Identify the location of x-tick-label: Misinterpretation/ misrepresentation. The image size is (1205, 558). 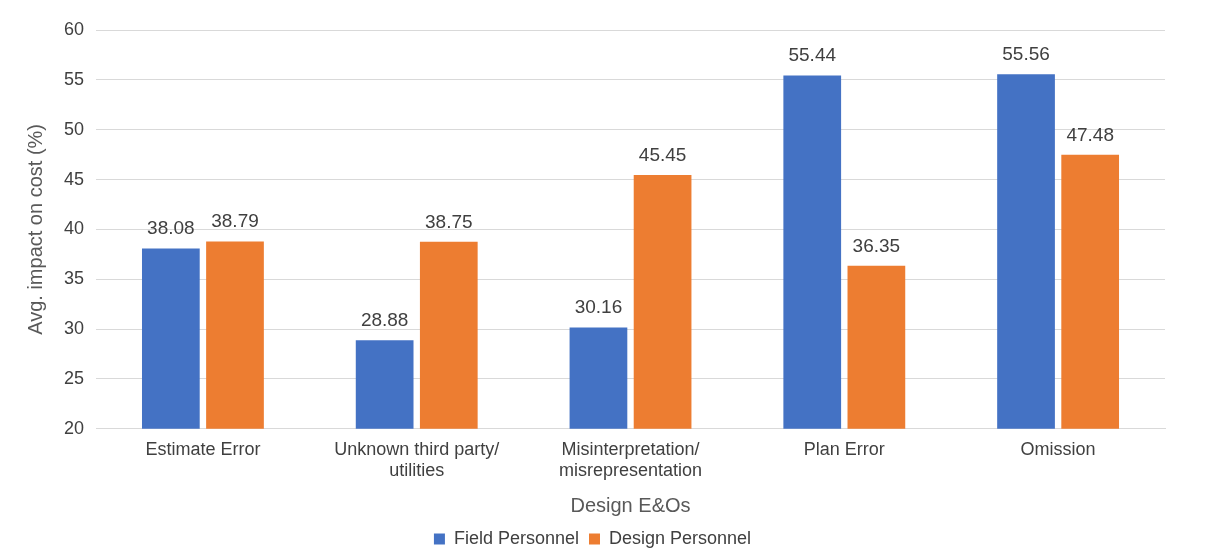
(630, 459).